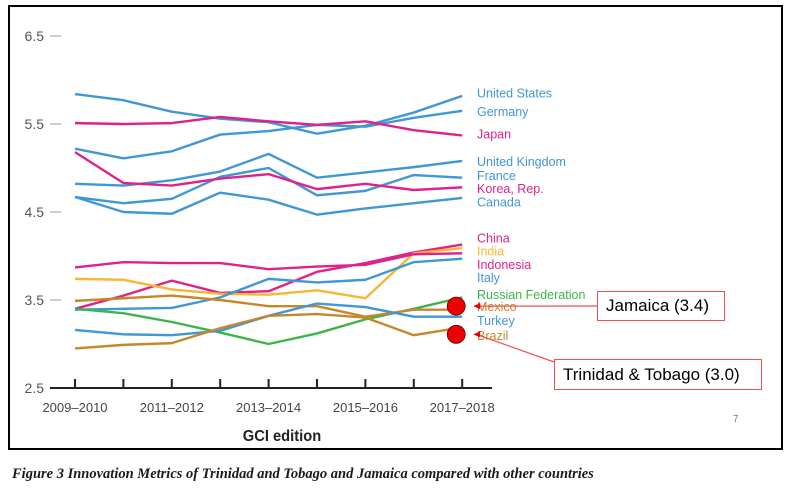  I want to click on x-axis-label: GCI edition, so click(282, 436).